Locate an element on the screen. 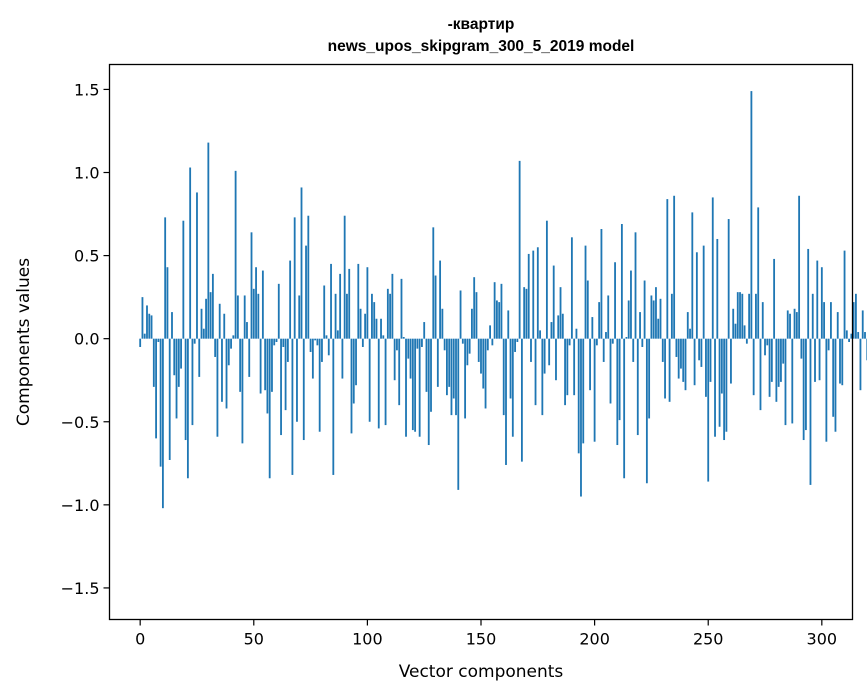 The width and height of the screenshot is (867, 696). y-axis-label: Components values is located at coordinates (24, 342).